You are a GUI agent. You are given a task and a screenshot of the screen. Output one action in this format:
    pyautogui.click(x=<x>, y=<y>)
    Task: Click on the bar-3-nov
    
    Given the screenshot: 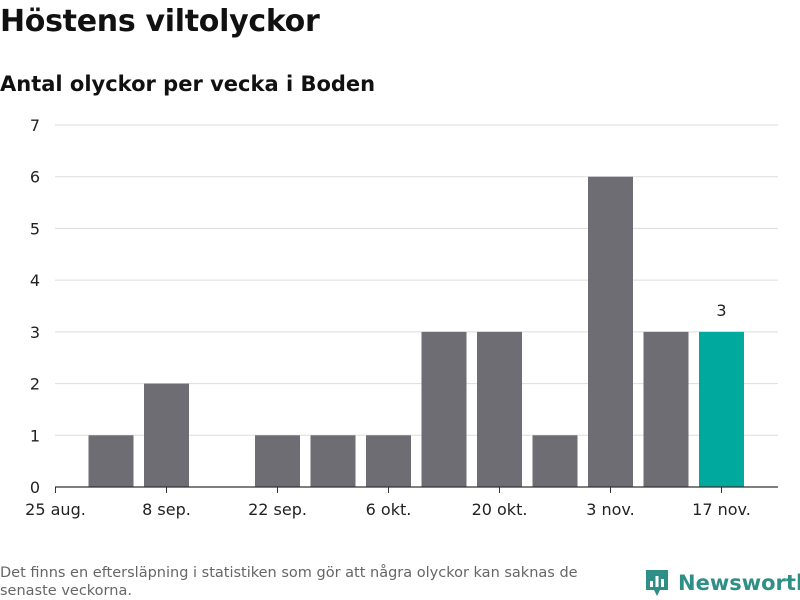 What is the action you would take?
    pyautogui.click(x=610, y=331)
    